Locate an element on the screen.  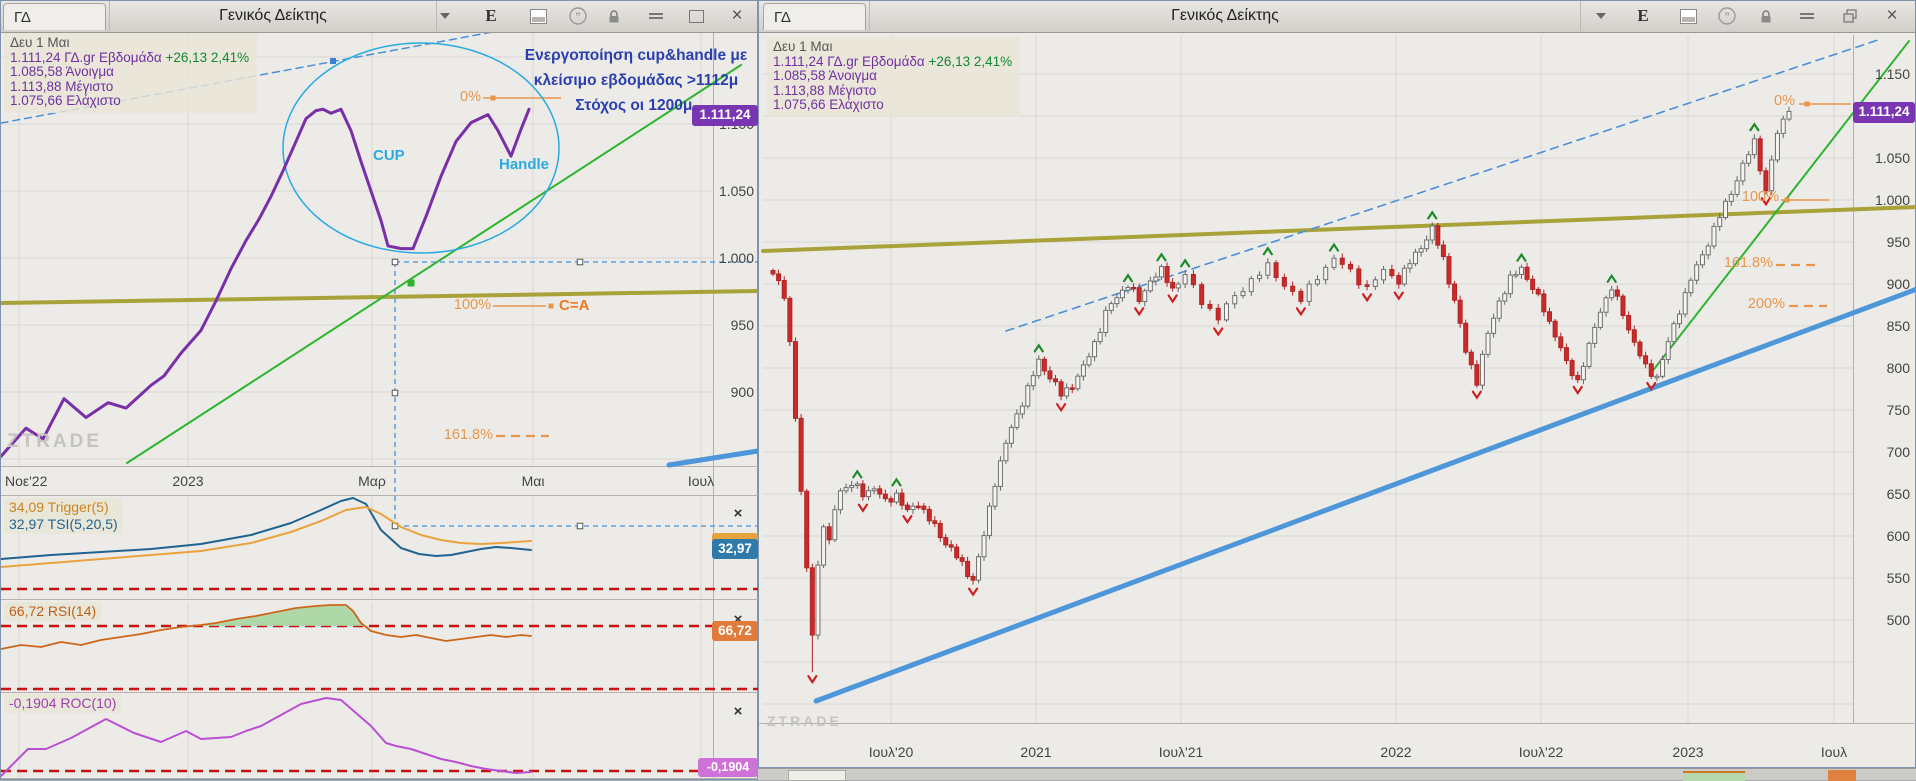
svg-text: 500 is located at coordinates (1899, 620).